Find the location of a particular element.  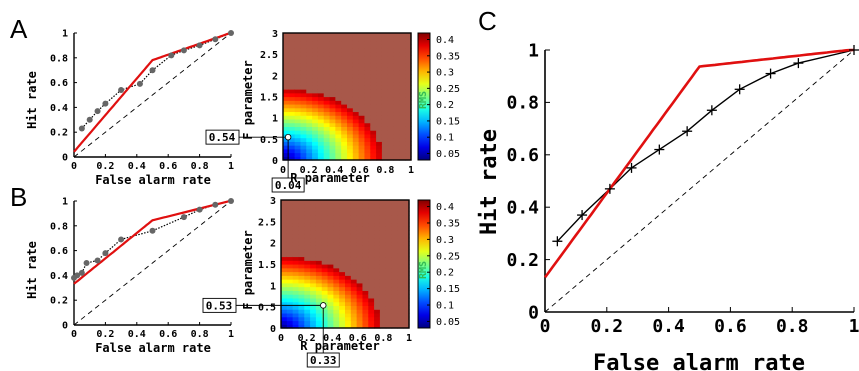

x-tick-label: 0.2 is located at coordinates (105, 166).